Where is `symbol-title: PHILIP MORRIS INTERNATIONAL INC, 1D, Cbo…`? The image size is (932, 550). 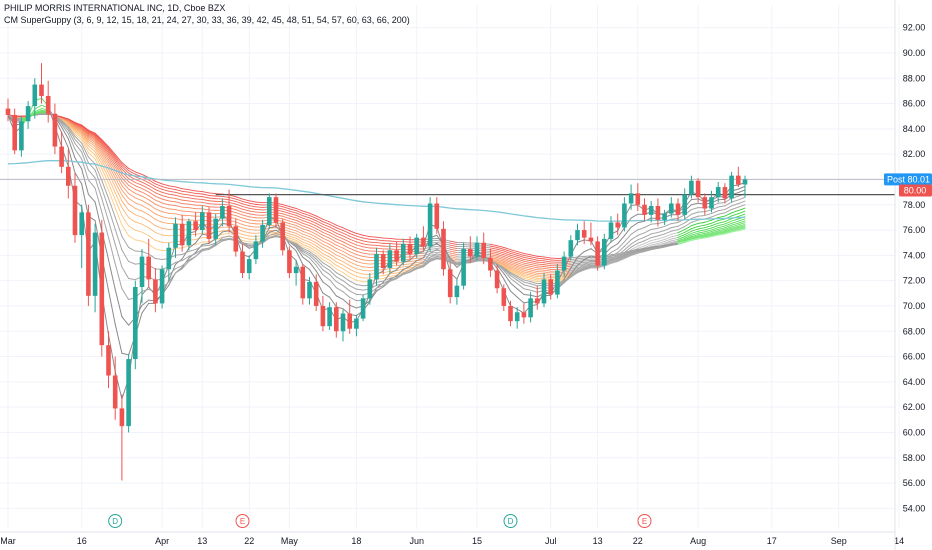 symbol-title: PHILIP MORRIS INTERNATIONAL INC, 1D, Cbo… is located at coordinates (115, 8).